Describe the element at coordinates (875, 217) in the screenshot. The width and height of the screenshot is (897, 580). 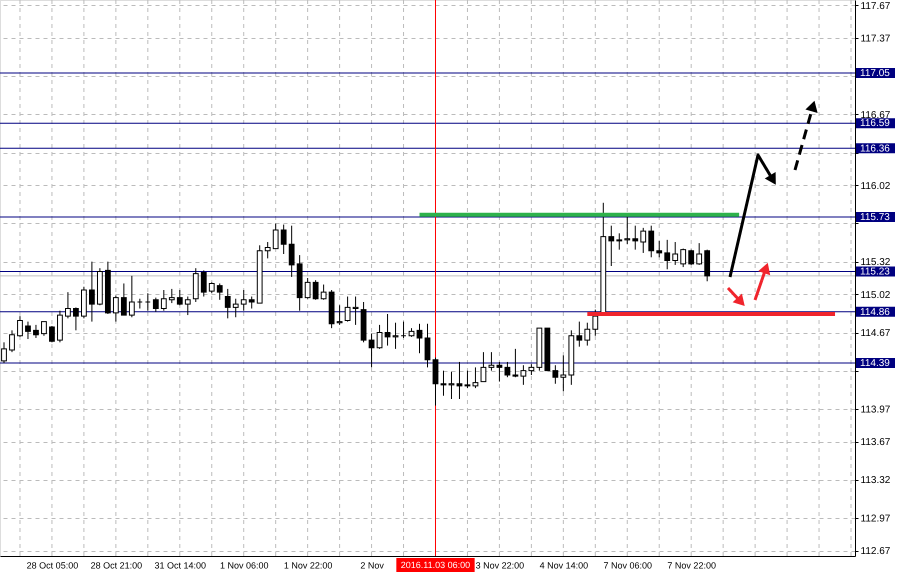
I see `ref-line-label: 115.73` at that location.